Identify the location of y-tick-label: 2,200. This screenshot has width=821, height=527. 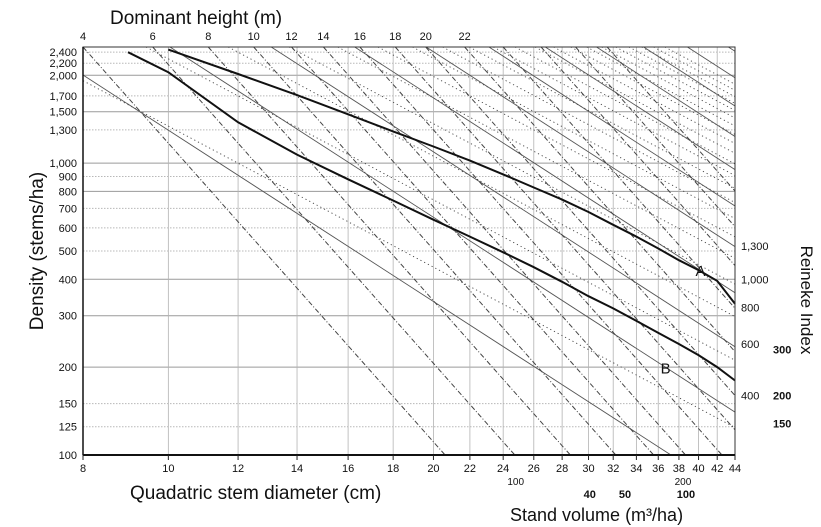
(63, 64).